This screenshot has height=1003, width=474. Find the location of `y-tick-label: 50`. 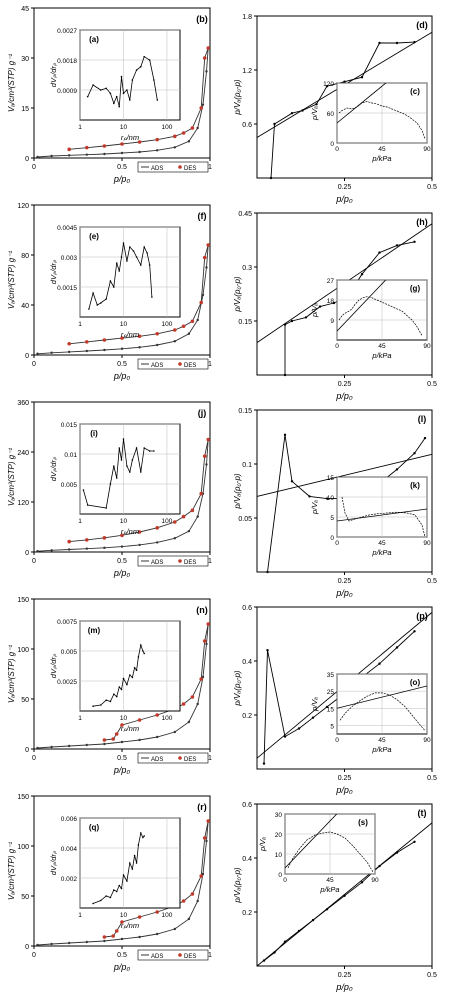

y-tick-label: 50 is located at coordinates (25, 700).